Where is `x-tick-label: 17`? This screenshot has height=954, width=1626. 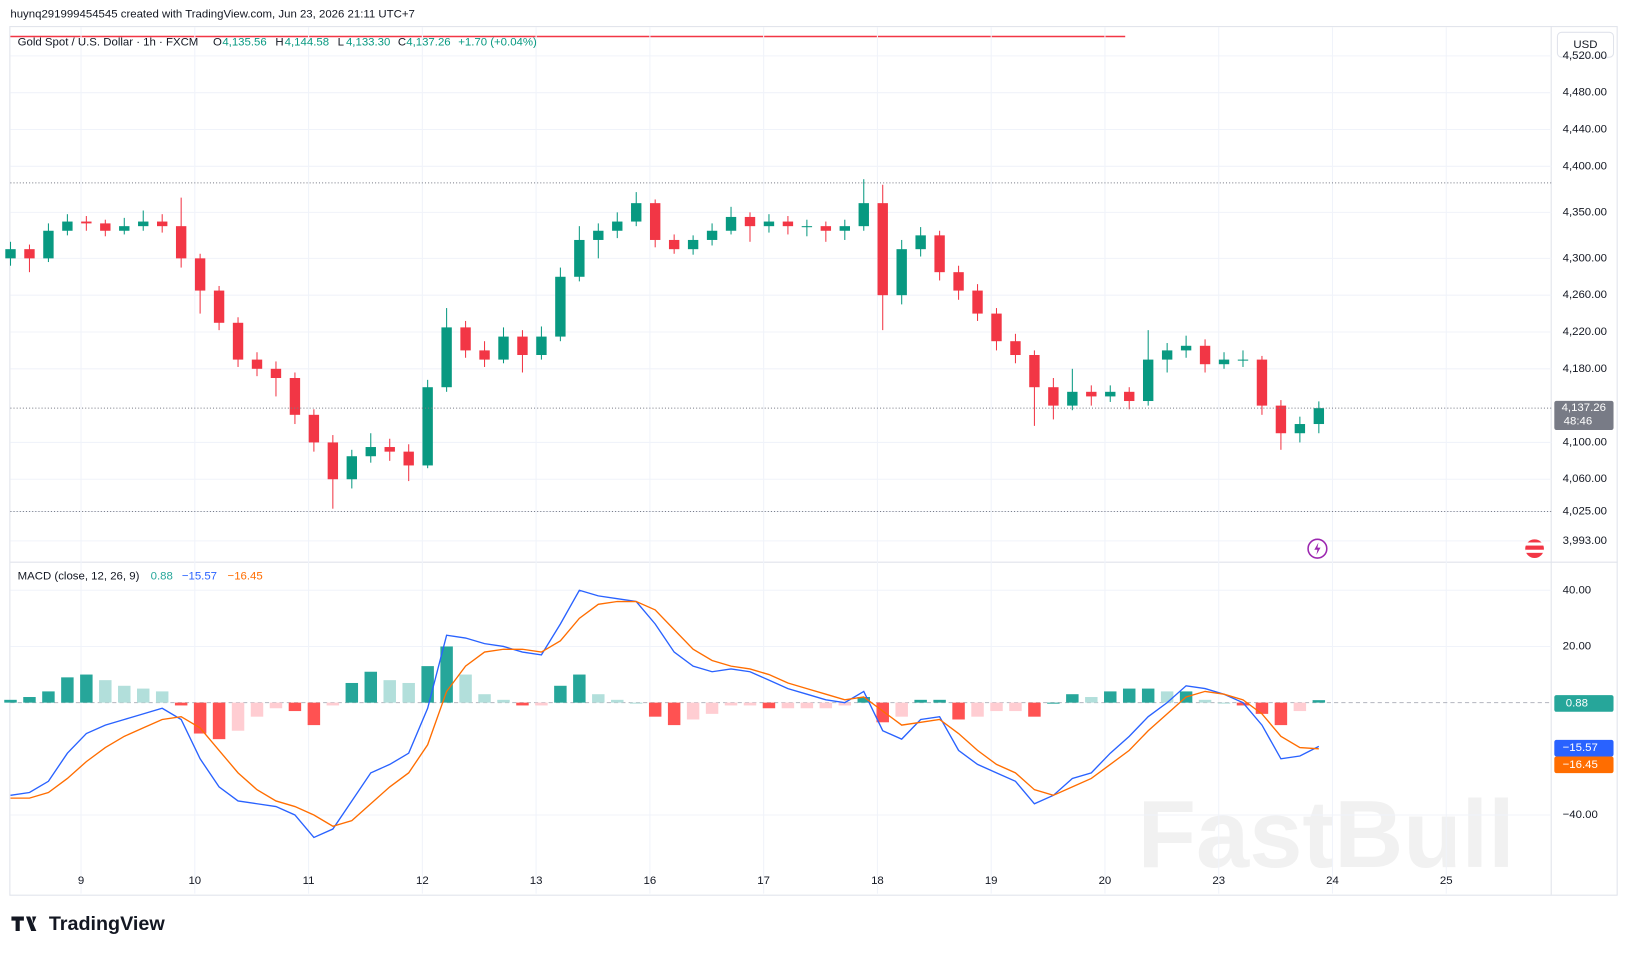 x-tick-label: 17 is located at coordinates (763, 881).